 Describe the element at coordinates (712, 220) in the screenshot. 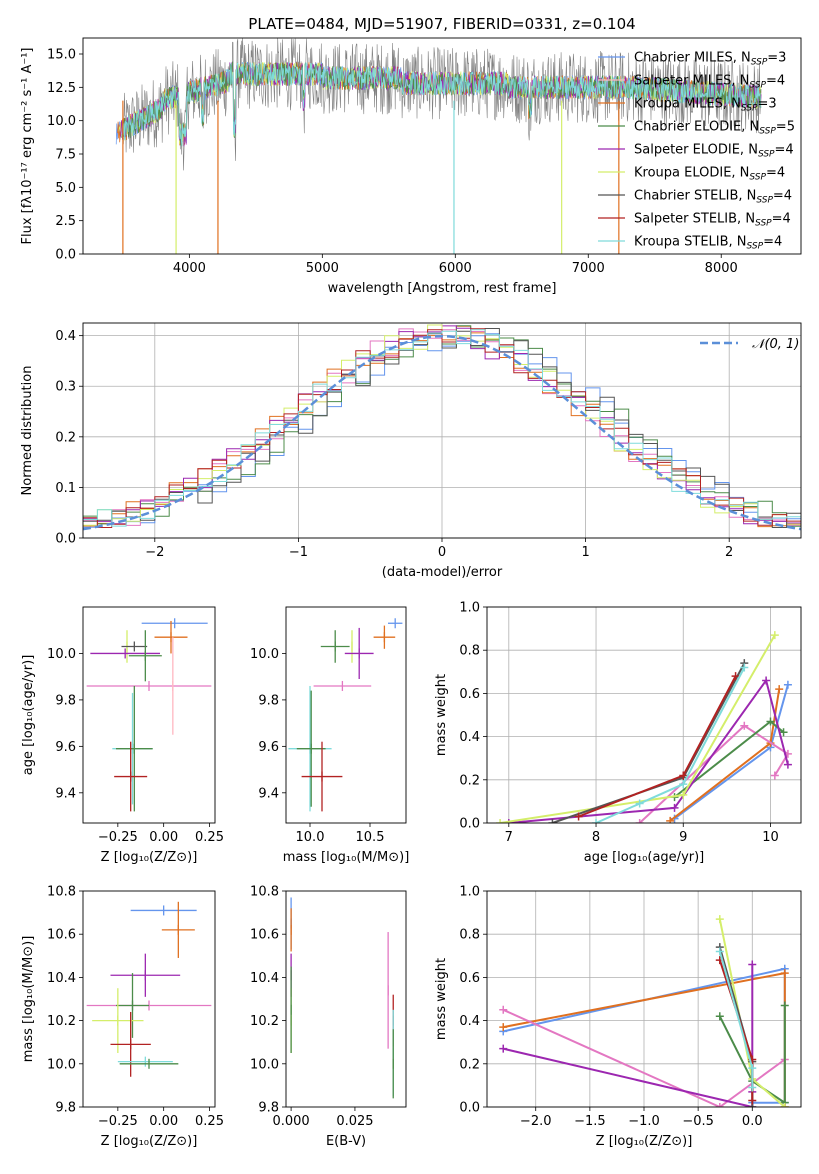

I see `legend-label: Salpeter STELIB, NSSP=4` at that location.